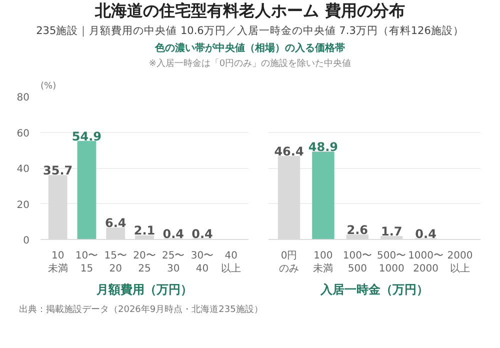 The image size is (500, 348). What do you see at coordinates (374, 289) in the screenshot?
I see `x-axis-title: 入居一時金（万円）` at bounding box center [374, 289].